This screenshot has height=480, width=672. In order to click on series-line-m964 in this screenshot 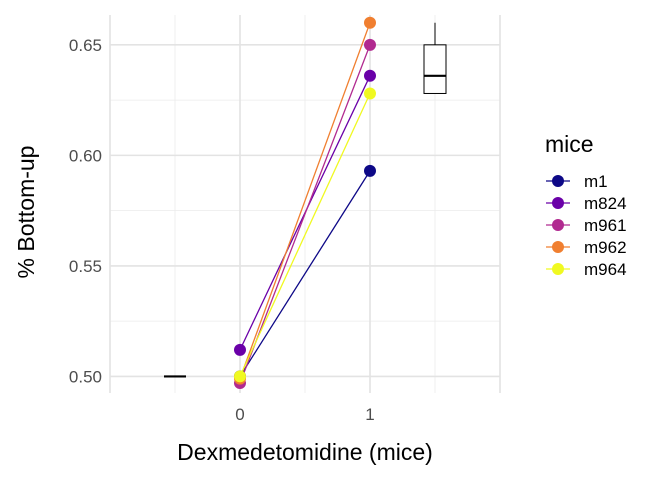, I will do `click(305, 235)`.